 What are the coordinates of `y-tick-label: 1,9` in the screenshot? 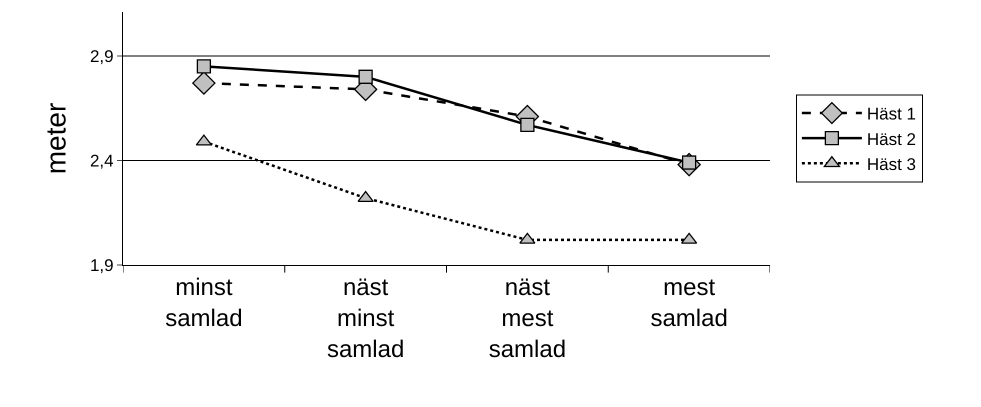 It's located at (102, 265).